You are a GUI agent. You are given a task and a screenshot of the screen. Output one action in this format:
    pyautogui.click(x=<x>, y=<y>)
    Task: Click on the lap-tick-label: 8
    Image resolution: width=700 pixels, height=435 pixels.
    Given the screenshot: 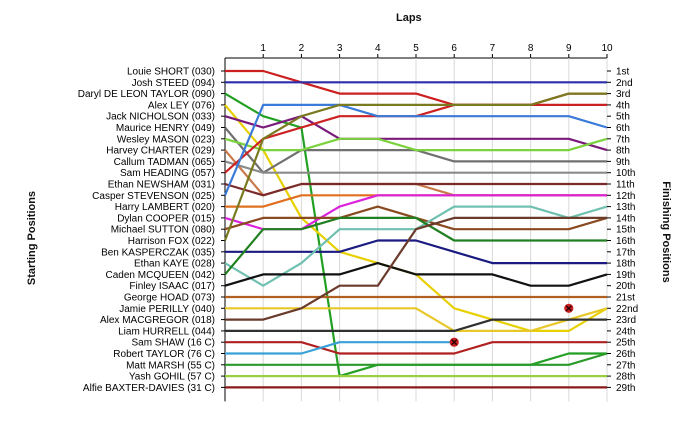 What is the action you would take?
    pyautogui.click(x=531, y=48)
    